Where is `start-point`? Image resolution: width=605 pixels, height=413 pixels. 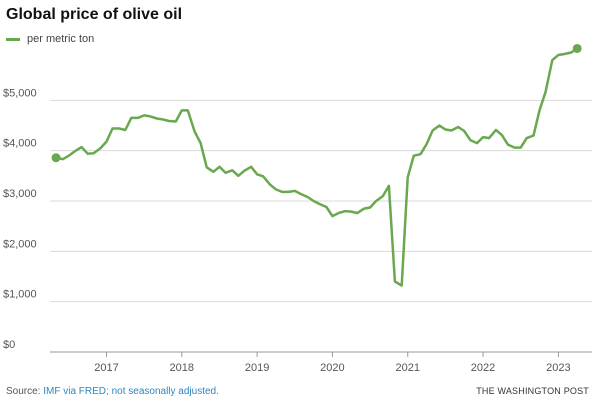 start-point is located at coordinates (56, 158).